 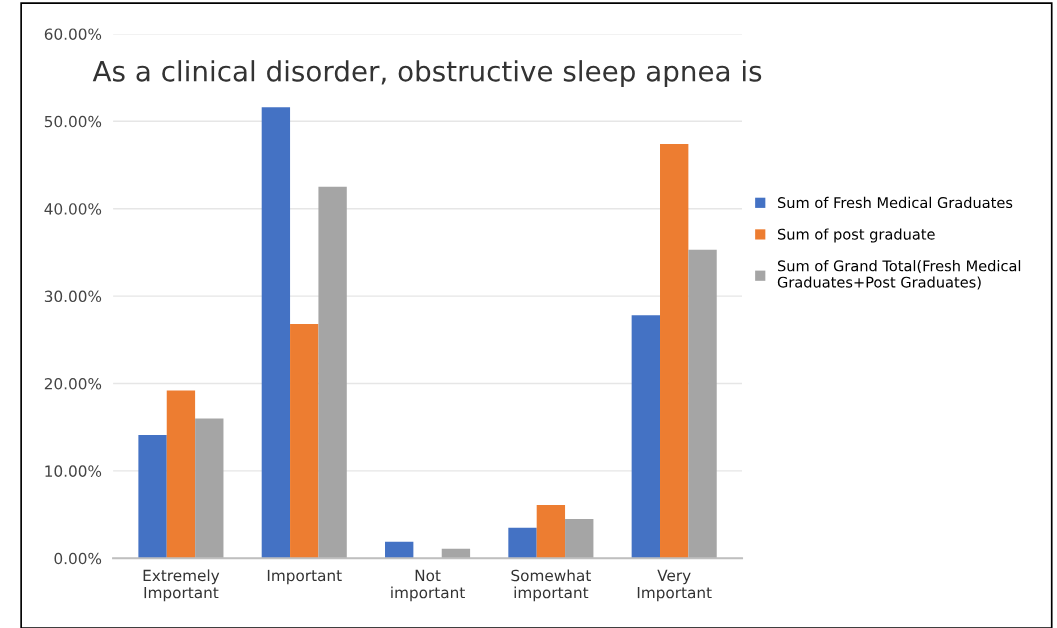 I want to click on x-tick-label: Somewhat important, so click(x=551, y=585).